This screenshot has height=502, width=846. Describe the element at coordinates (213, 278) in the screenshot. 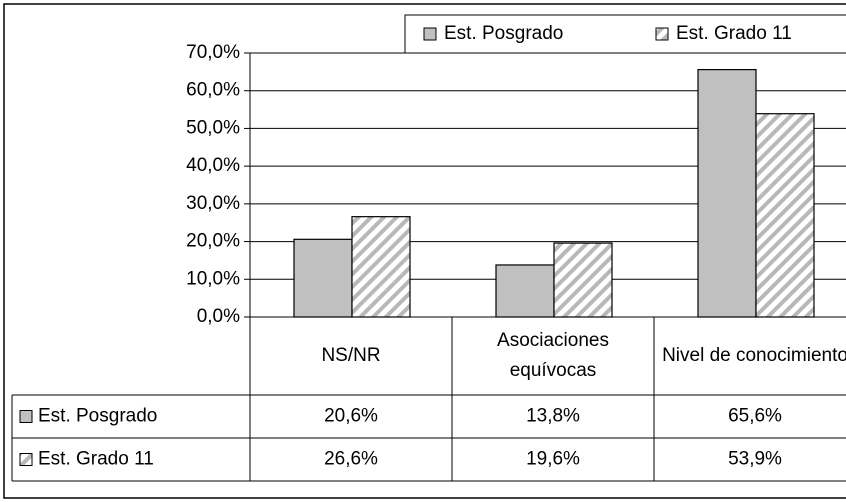

I see `y-tick-label: 10,0%` at that location.